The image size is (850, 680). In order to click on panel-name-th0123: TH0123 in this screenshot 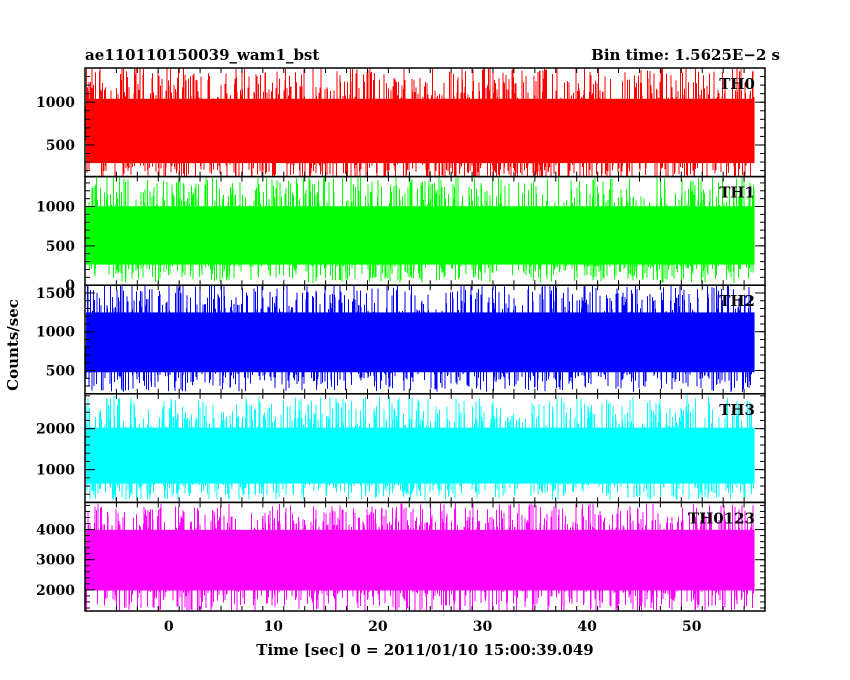, I will do `click(721, 518)`.